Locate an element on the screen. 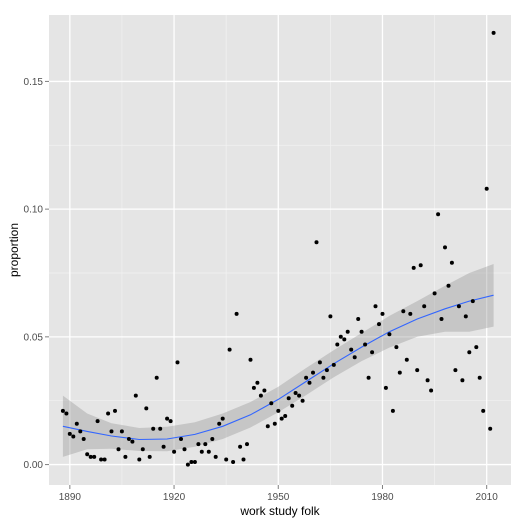 The height and width of the screenshot is (525, 525). x-tick-label: 1980 is located at coordinates (382, 497).